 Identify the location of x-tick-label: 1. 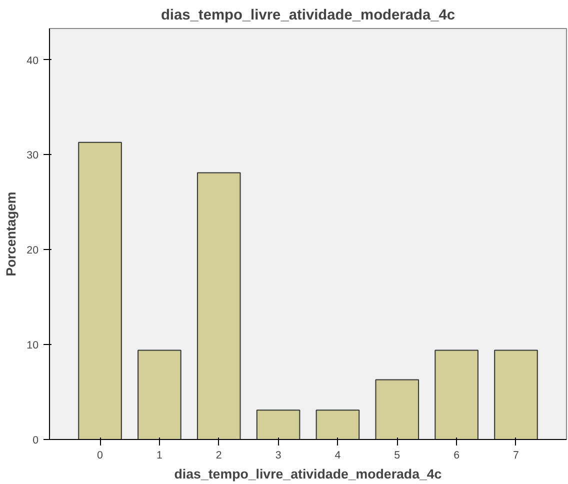
(159, 456).